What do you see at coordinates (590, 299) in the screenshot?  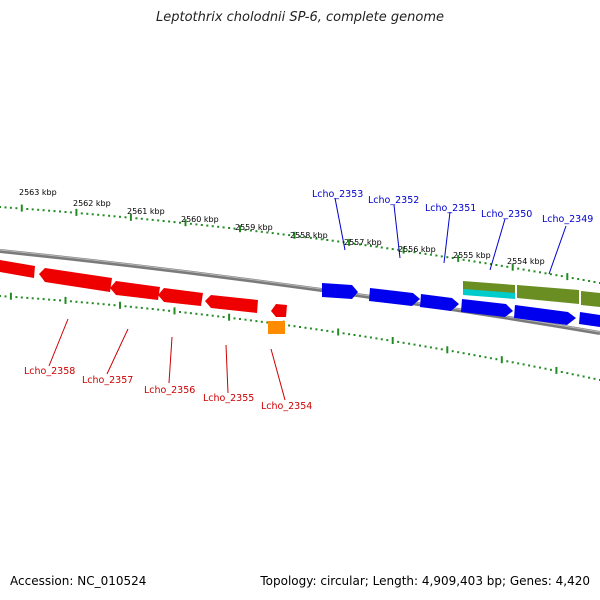 I see `olive-feature-c` at bounding box center [590, 299].